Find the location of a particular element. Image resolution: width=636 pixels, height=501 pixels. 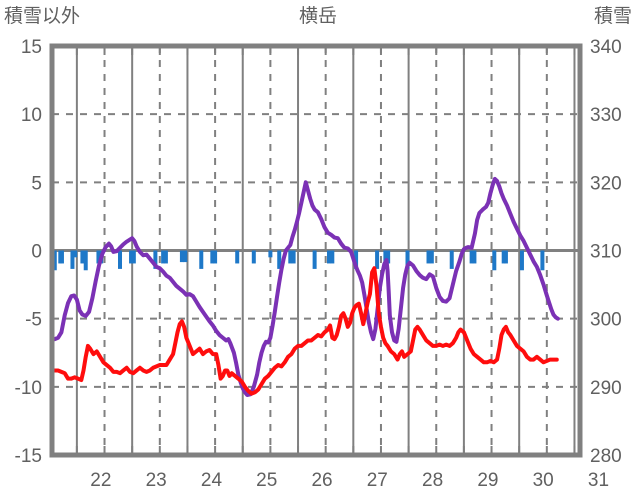

x-axis-tick-label: 26 is located at coordinates (321, 480).